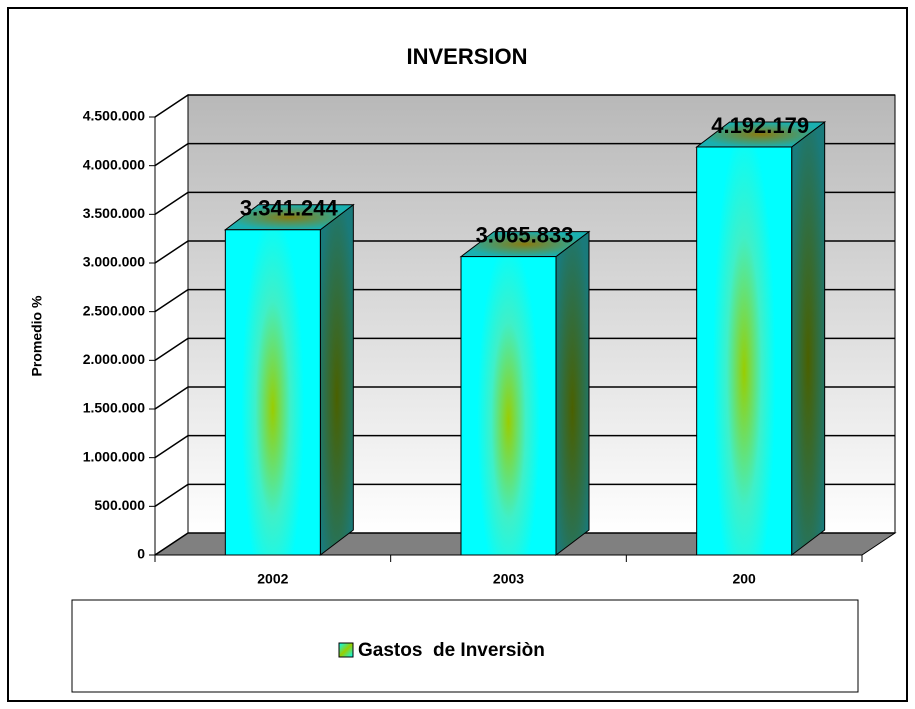  Describe the element at coordinates (114, 408) in the screenshot. I see `y-tick-label: 1.500.000` at that location.